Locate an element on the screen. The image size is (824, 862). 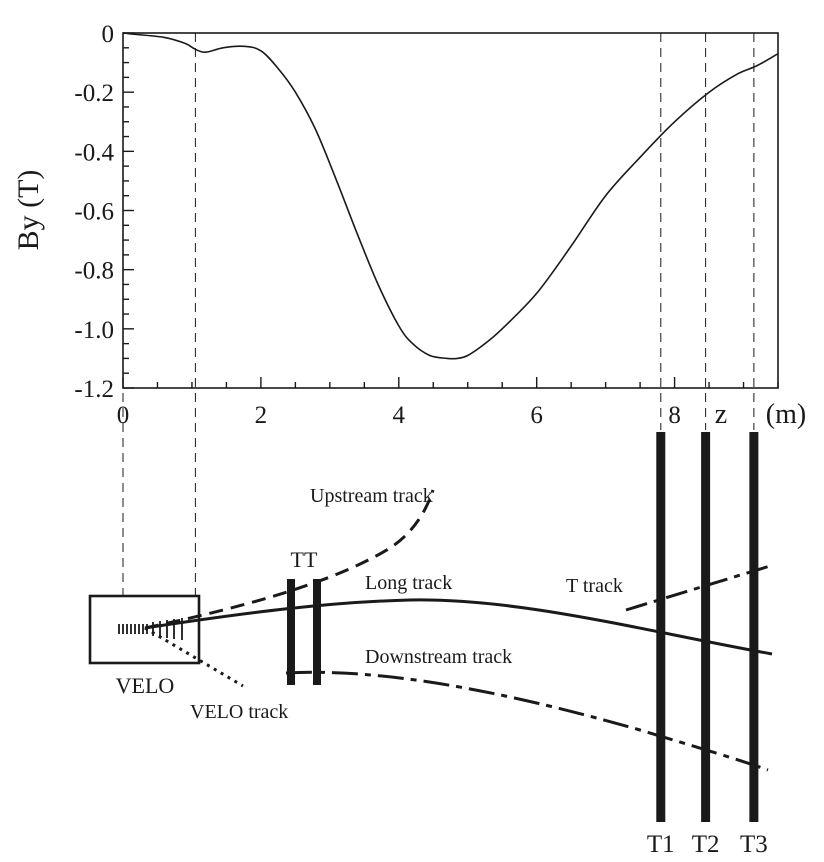
station-t2-label: T2 is located at coordinates (706, 844).